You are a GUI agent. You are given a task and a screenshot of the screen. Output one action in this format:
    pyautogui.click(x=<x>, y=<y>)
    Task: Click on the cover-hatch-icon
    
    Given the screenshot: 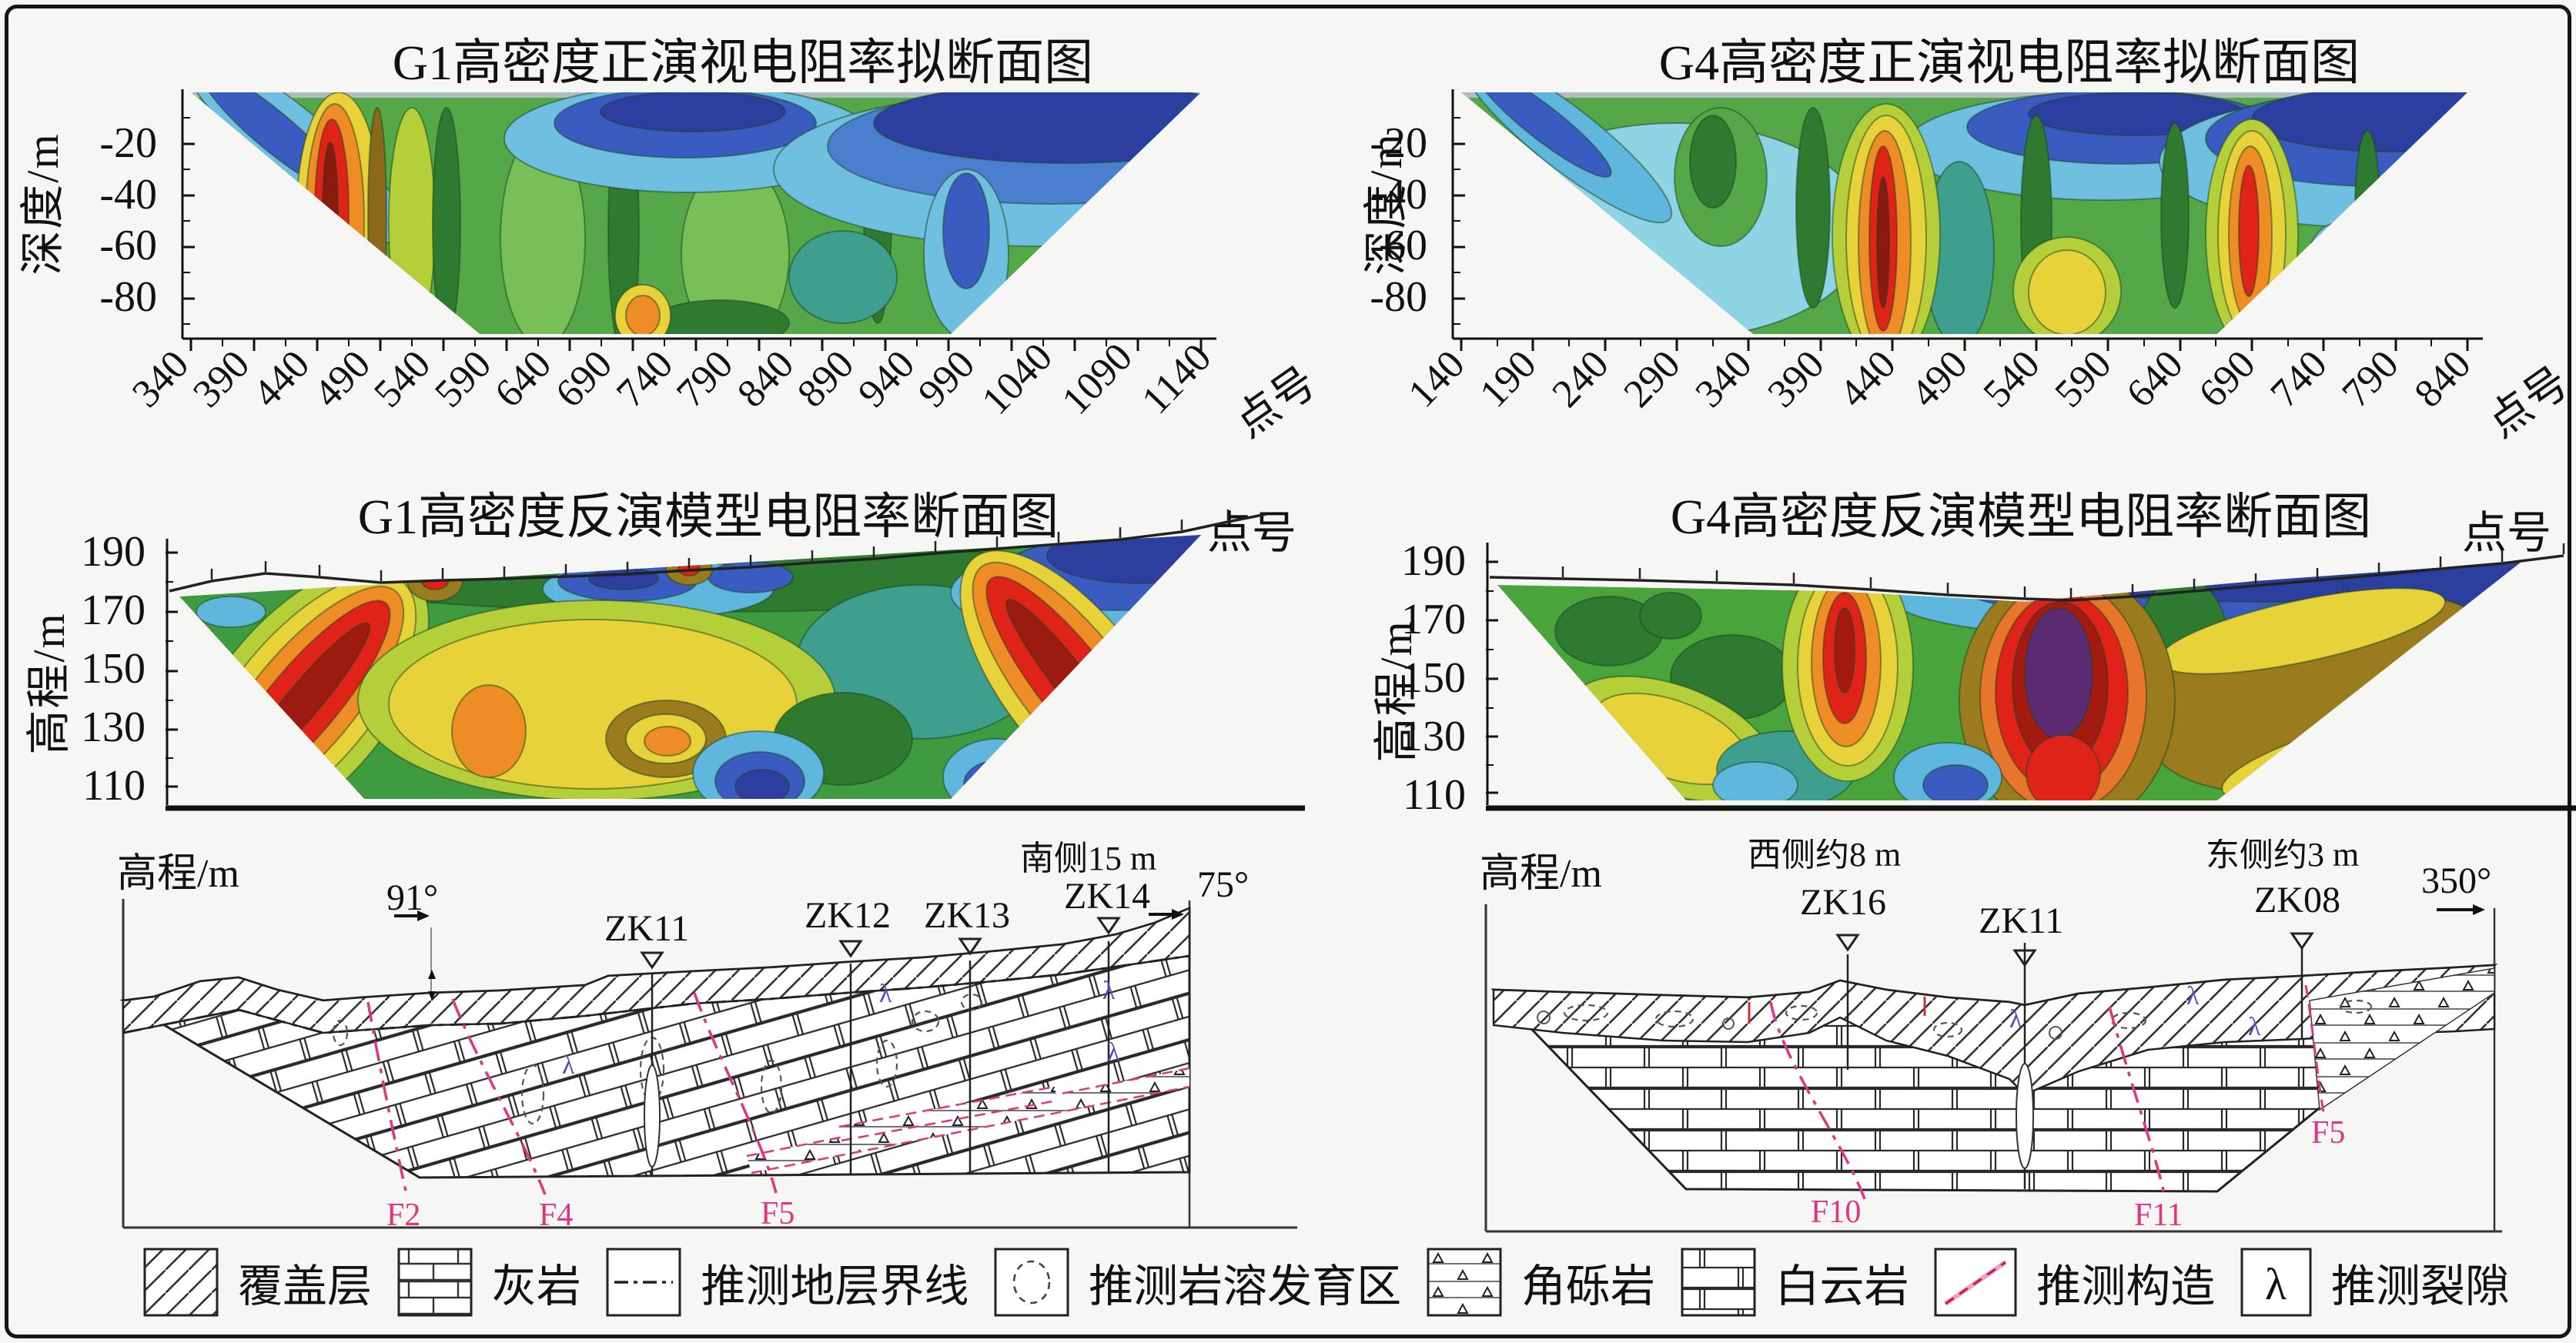 What is the action you would take?
    pyautogui.click(x=181, y=1282)
    